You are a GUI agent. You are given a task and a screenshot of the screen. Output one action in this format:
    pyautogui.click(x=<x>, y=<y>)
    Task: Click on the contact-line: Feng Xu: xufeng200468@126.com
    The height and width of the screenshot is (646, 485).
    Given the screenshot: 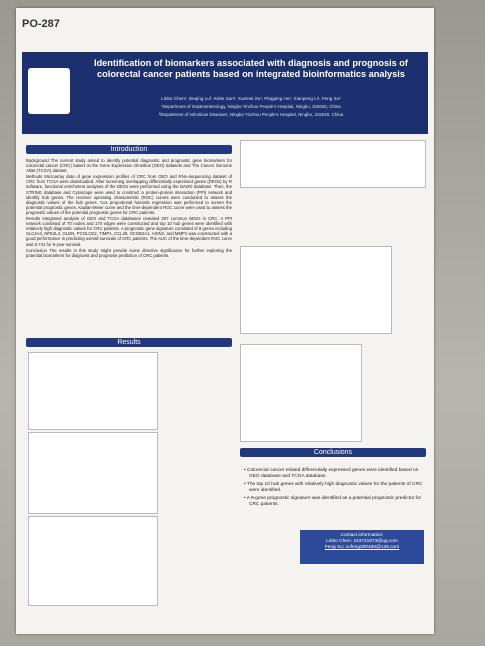 What is the action you would take?
    pyautogui.click(x=362, y=547)
    